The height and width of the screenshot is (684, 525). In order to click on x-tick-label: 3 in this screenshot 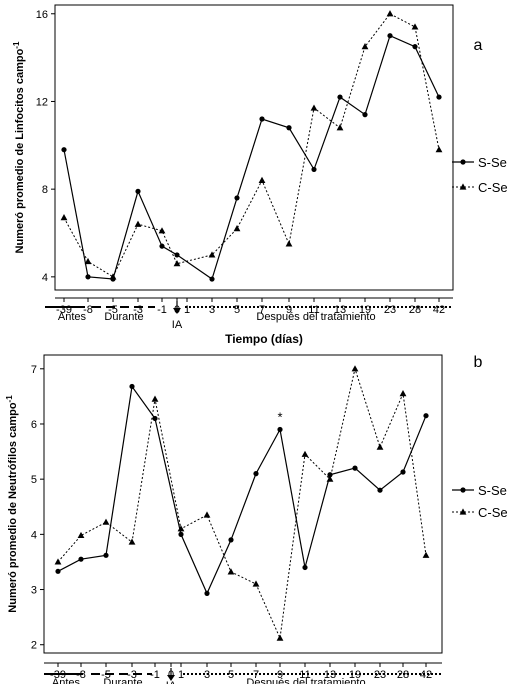, I will do `click(212, 310)`.